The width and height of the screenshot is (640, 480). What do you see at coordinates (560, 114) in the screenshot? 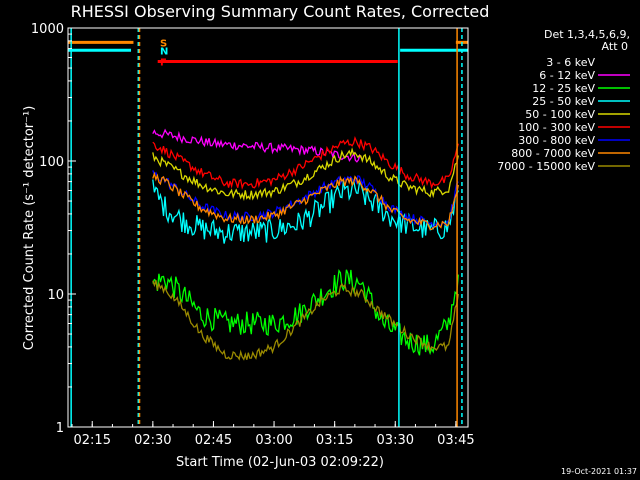
I see `legend-entry-4: 50 - 100 keV` at bounding box center [560, 114].